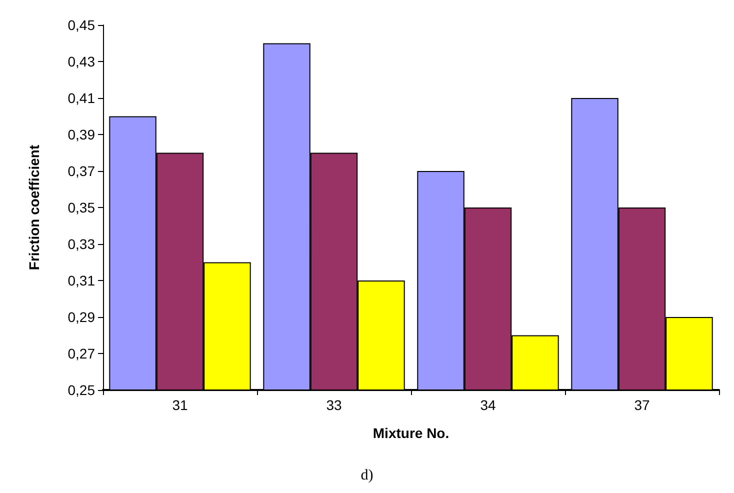  I want to click on y-tick-label: 0,27, so click(82, 354).